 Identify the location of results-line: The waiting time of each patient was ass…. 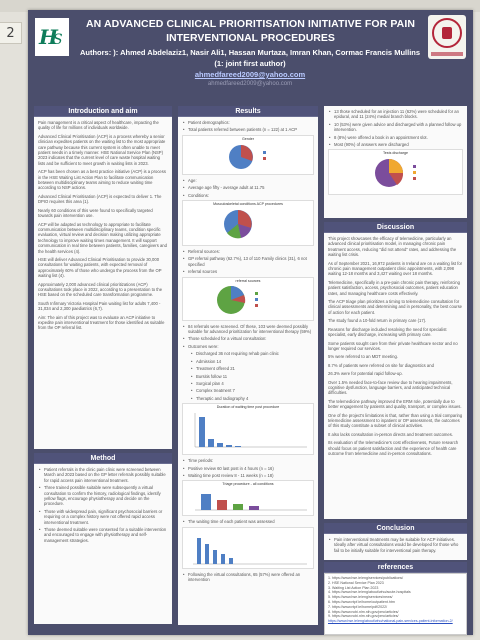
(248, 522).